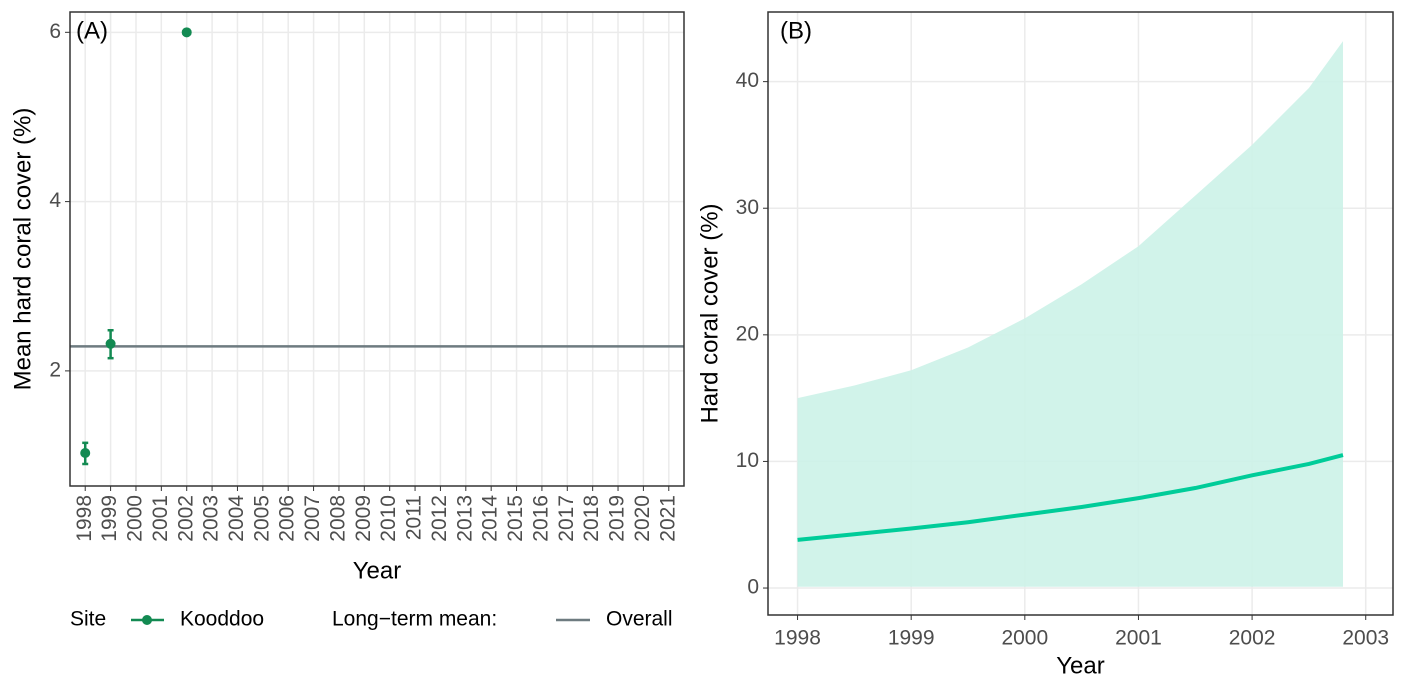  What do you see at coordinates (566, 518) in the screenshot?
I see `x-tick-label: 2017` at bounding box center [566, 518].